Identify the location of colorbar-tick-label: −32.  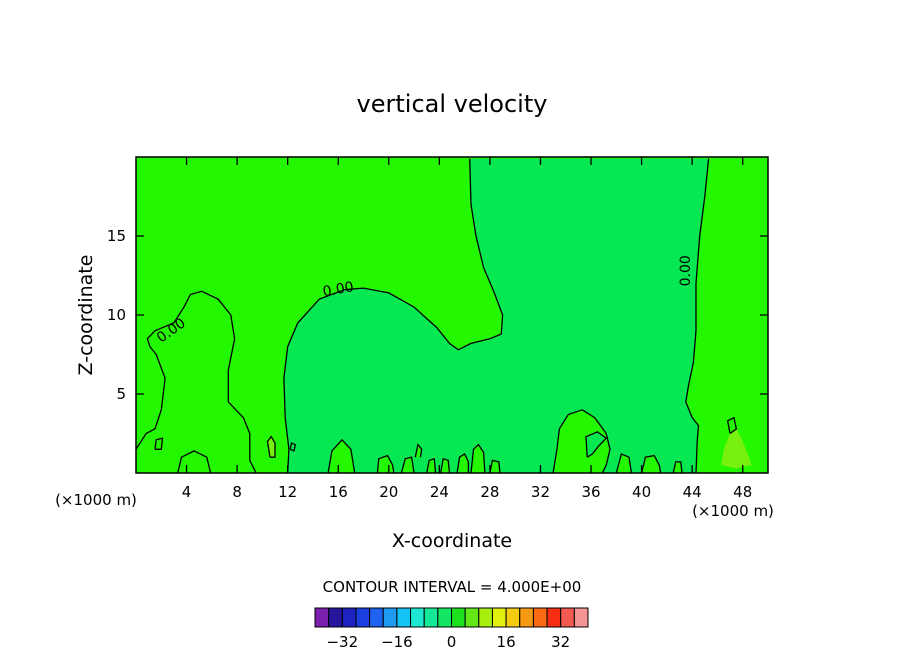
(342, 642).